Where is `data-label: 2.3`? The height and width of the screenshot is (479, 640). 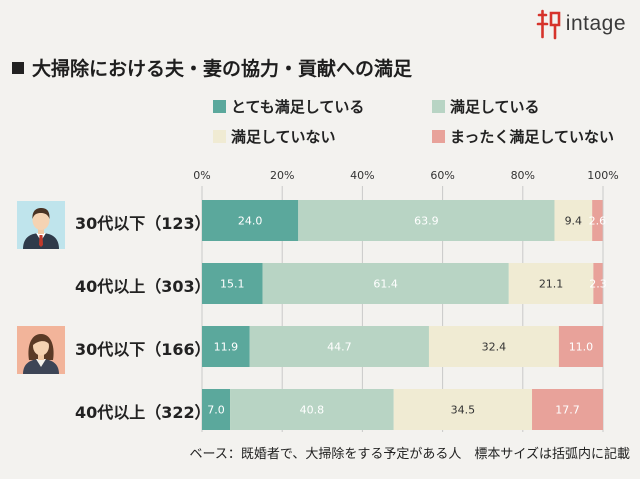 data-label: 2.3 is located at coordinates (598, 284).